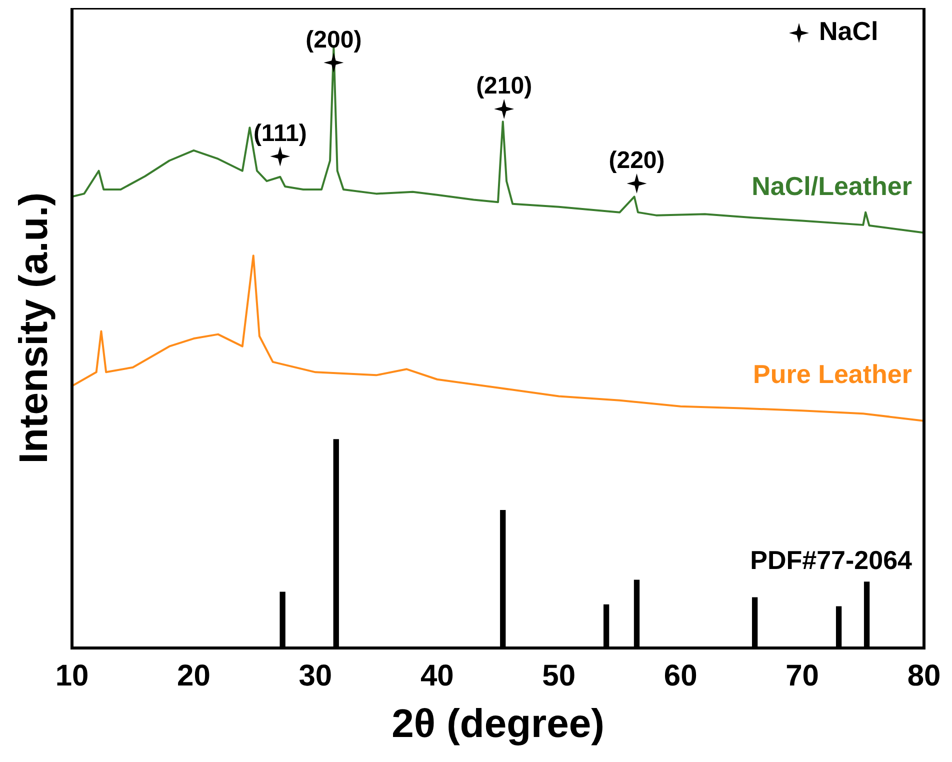 The image size is (952, 762). I want to click on x-axis-title: 2θ (degree), so click(498, 724).